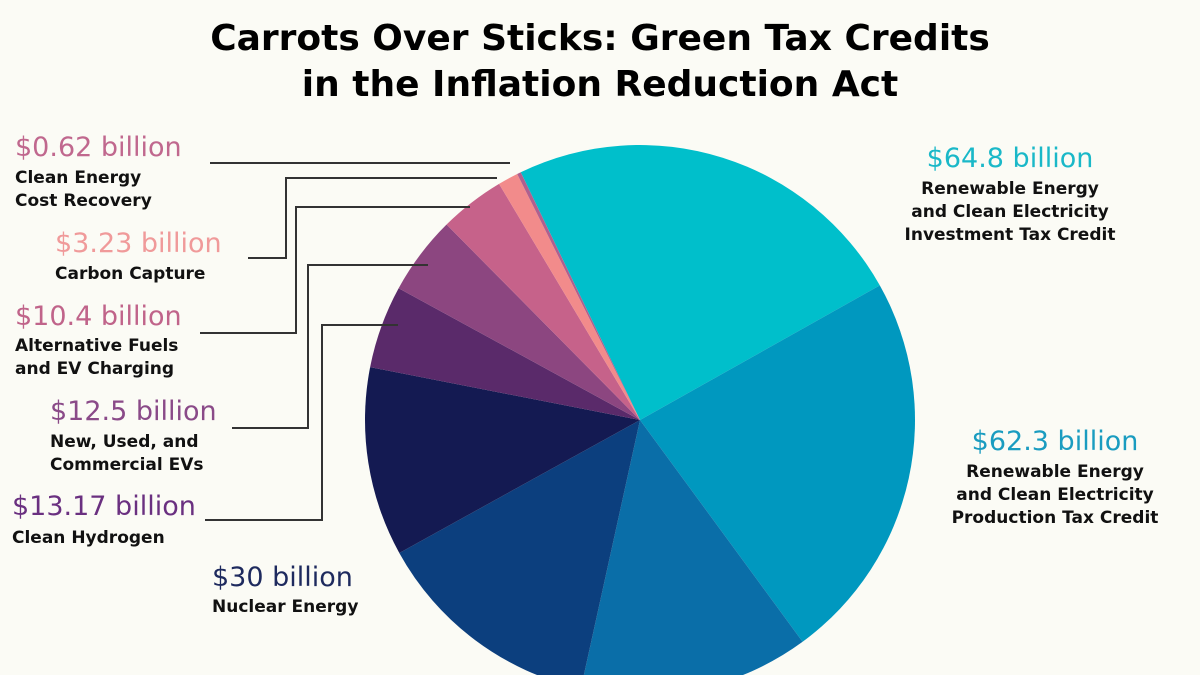 Image resolution: width=1200 pixels, height=675 pixels. What do you see at coordinates (600, 38) in the screenshot?
I see `chart-title: Carrots Over Sticks: Green Tax Credits` at bounding box center [600, 38].